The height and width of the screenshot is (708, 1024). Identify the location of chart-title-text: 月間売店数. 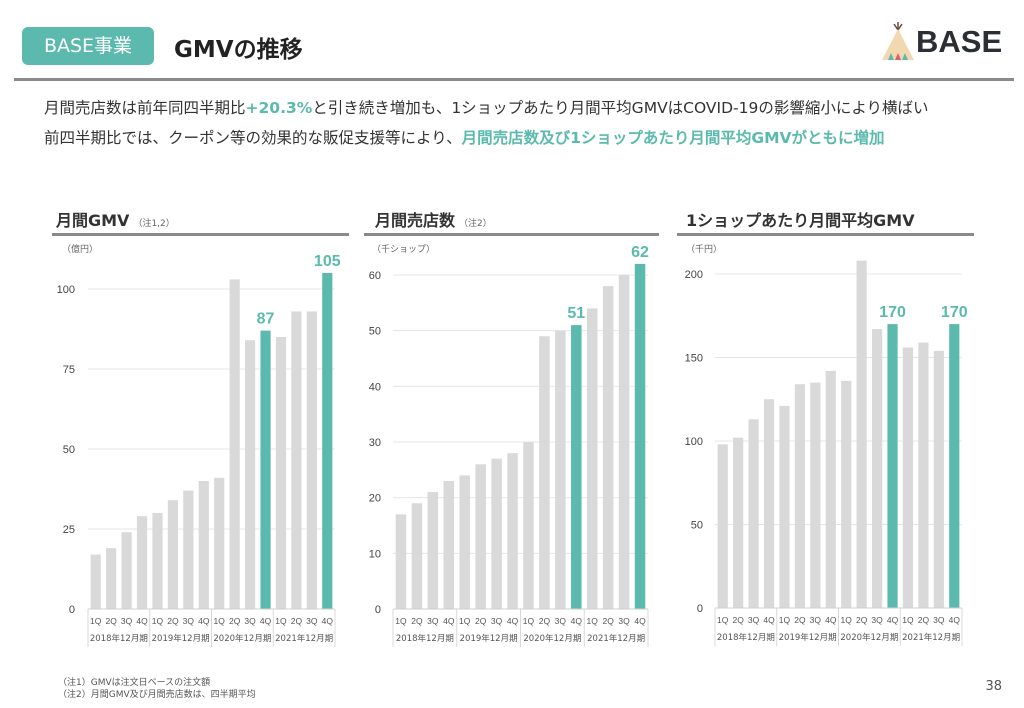
(415, 220).